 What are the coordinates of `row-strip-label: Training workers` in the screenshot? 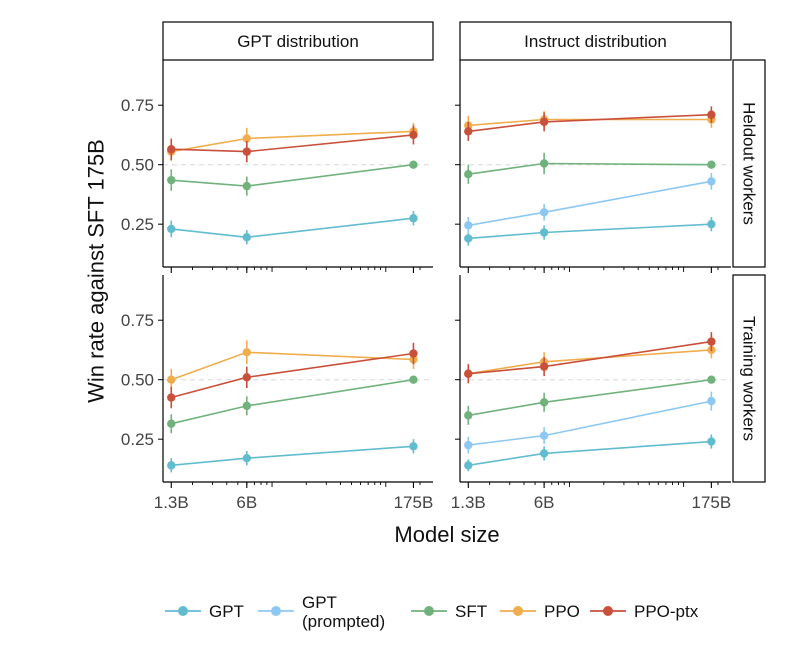 It's located at (749, 378).